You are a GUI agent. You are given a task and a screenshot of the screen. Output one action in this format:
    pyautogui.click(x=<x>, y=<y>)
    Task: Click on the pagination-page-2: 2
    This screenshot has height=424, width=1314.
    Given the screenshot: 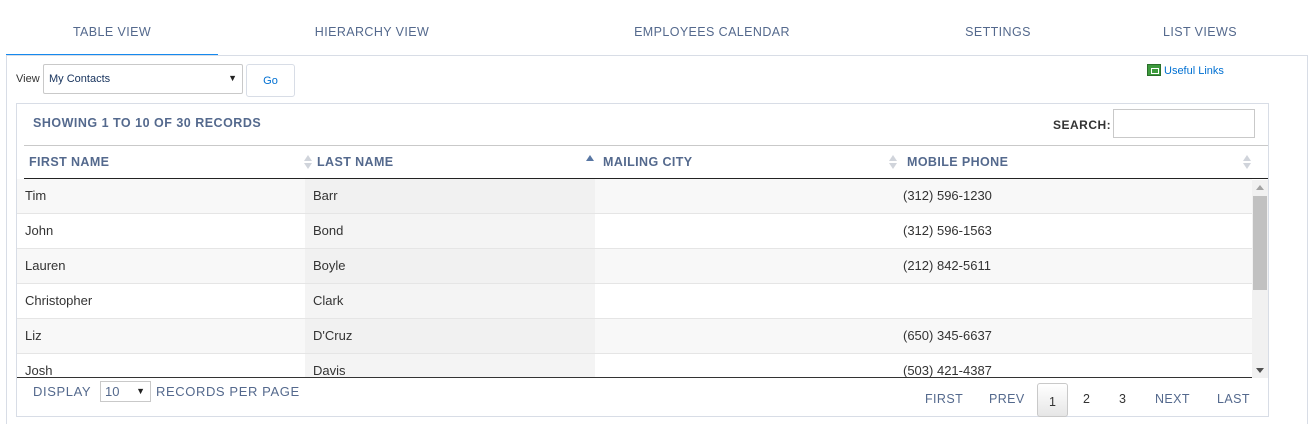 What is the action you would take?
    pyautogui.click(x=1087, y=399)
    